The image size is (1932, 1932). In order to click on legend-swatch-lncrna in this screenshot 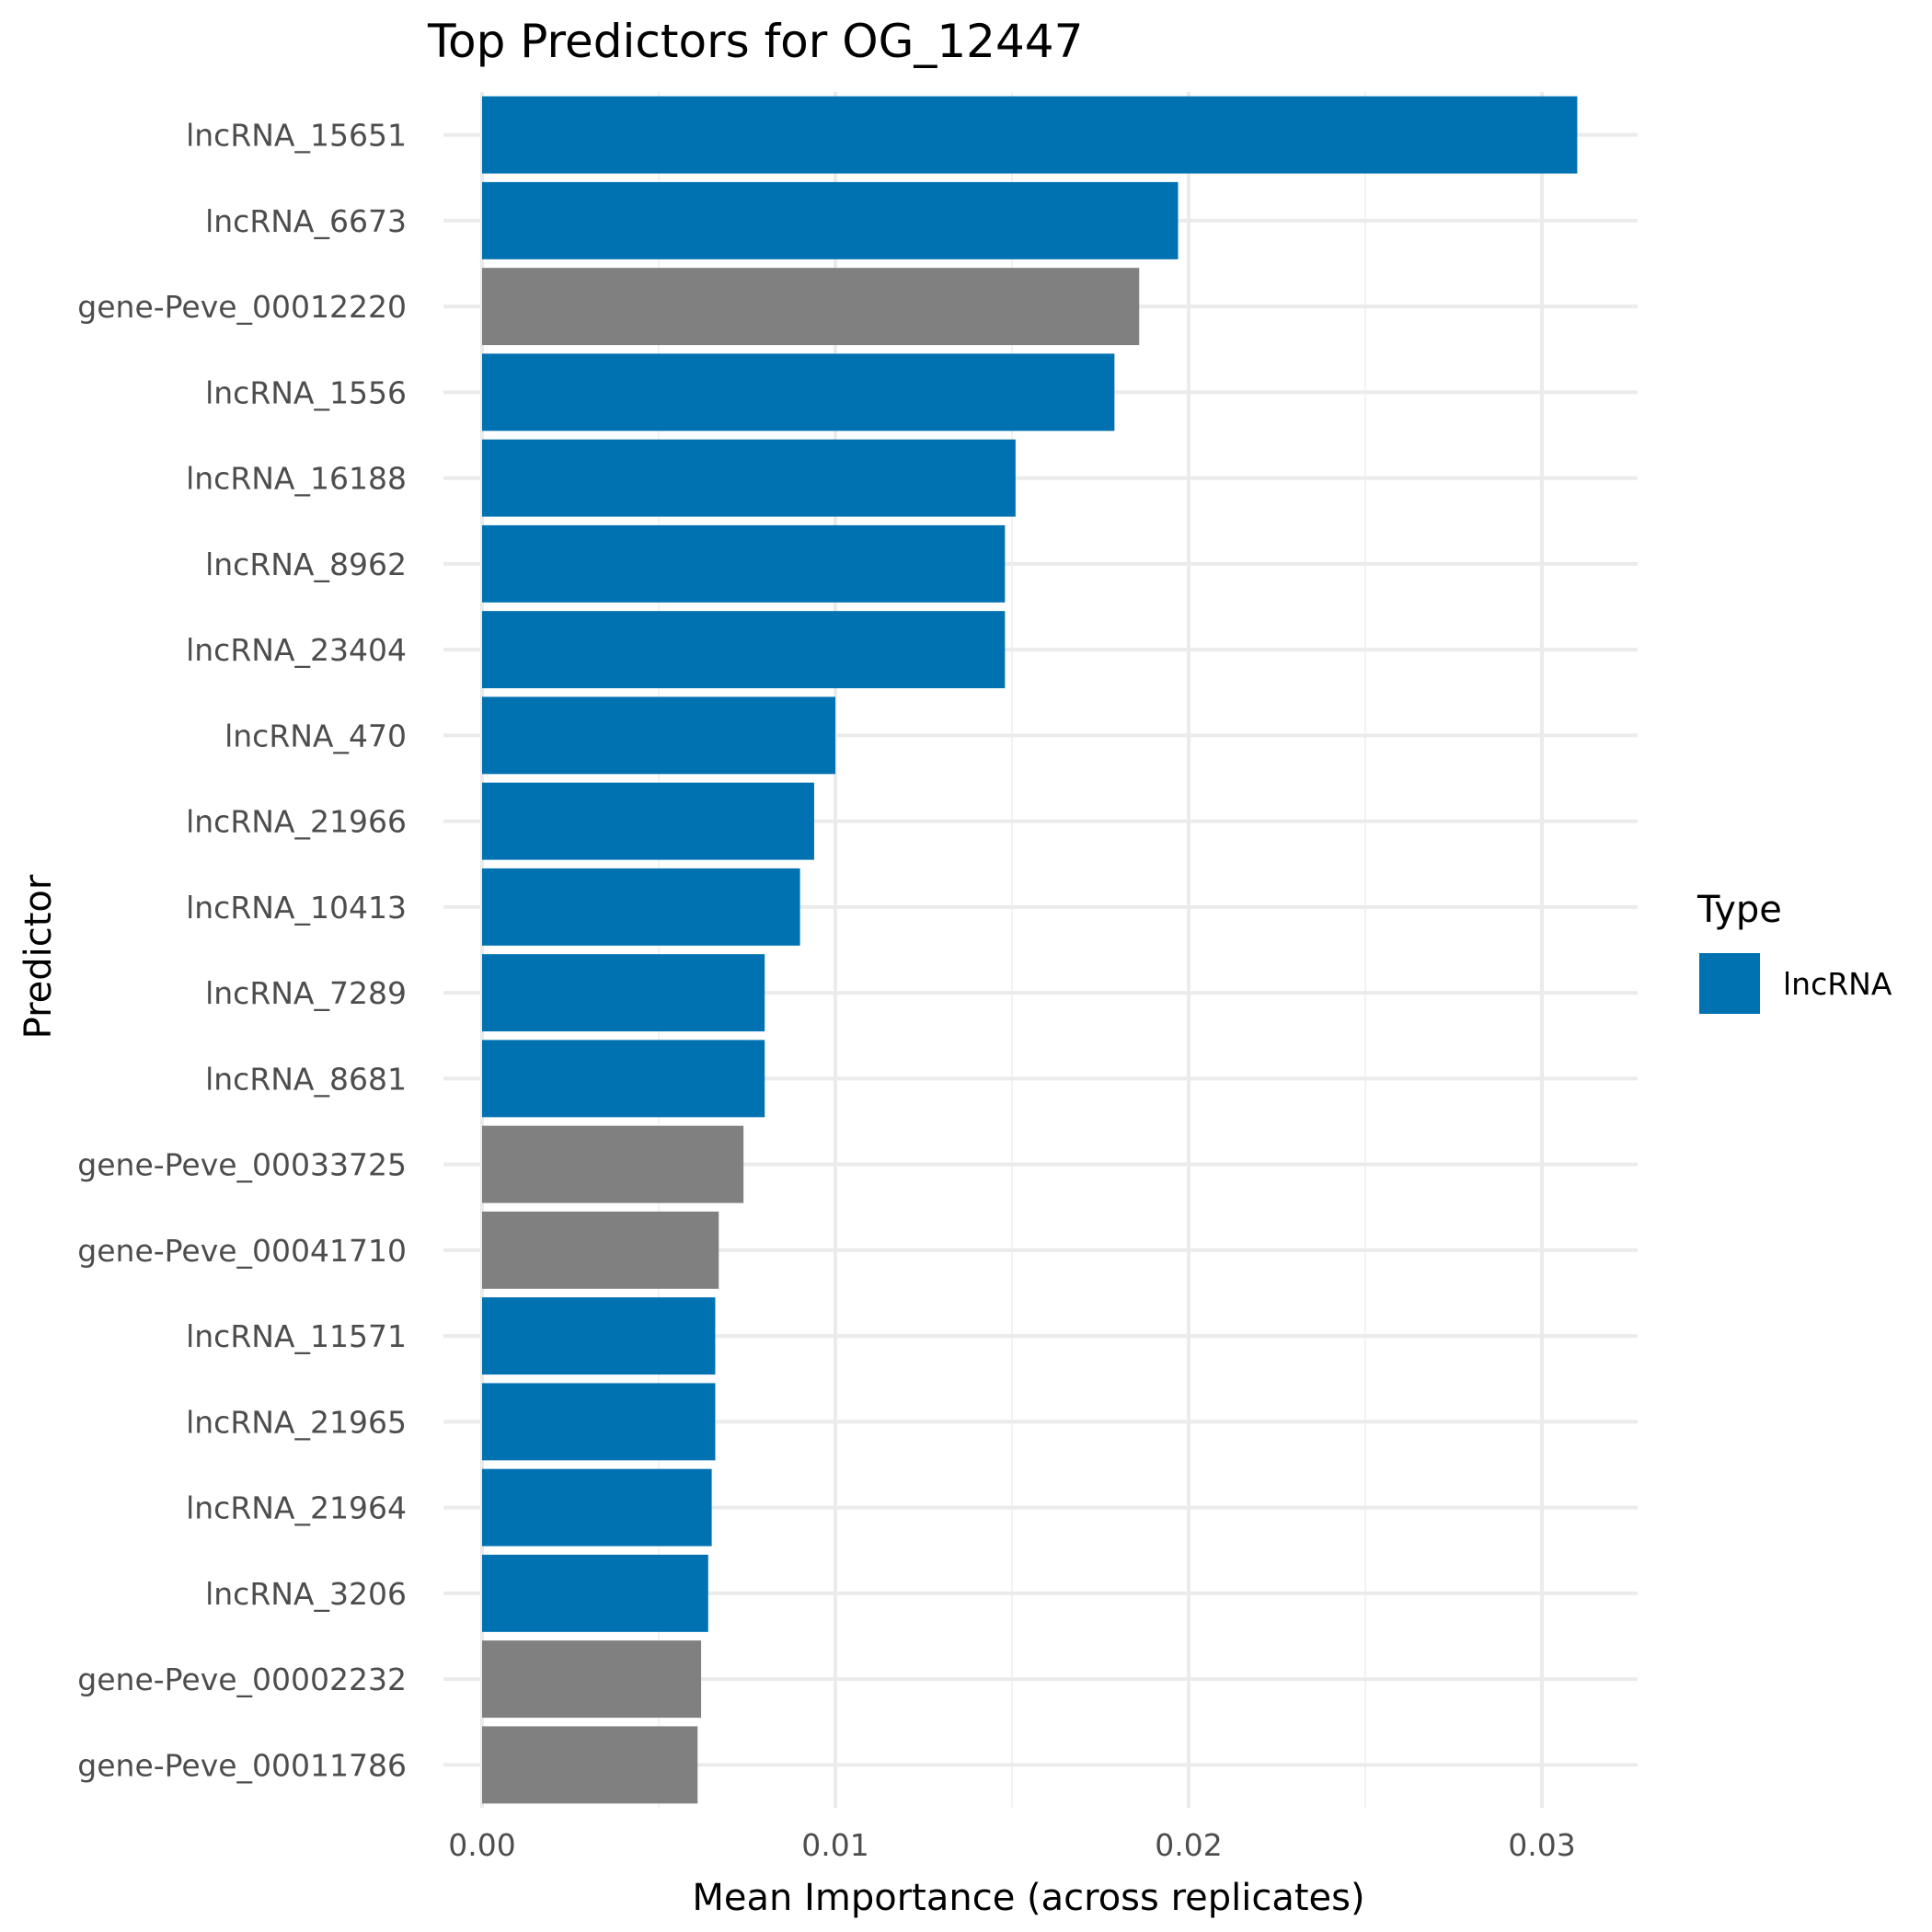, I will do `click(1729, 983)`.